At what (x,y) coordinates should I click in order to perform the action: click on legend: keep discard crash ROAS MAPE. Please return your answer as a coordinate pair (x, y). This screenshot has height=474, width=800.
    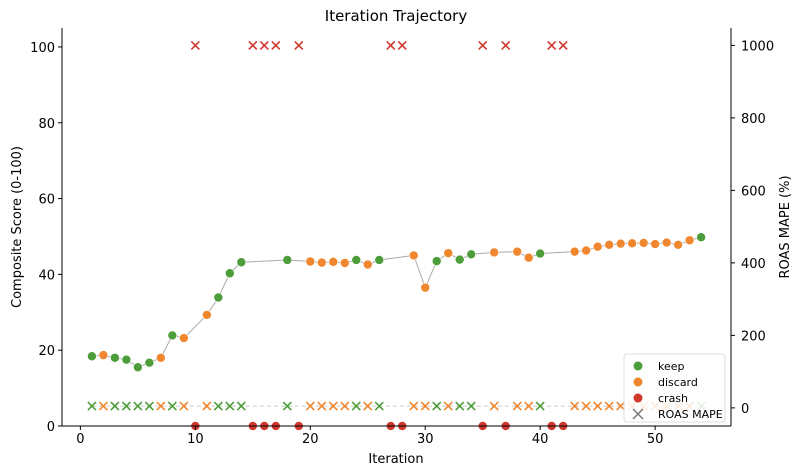
    Looking at the image, I should click on (674, 388).